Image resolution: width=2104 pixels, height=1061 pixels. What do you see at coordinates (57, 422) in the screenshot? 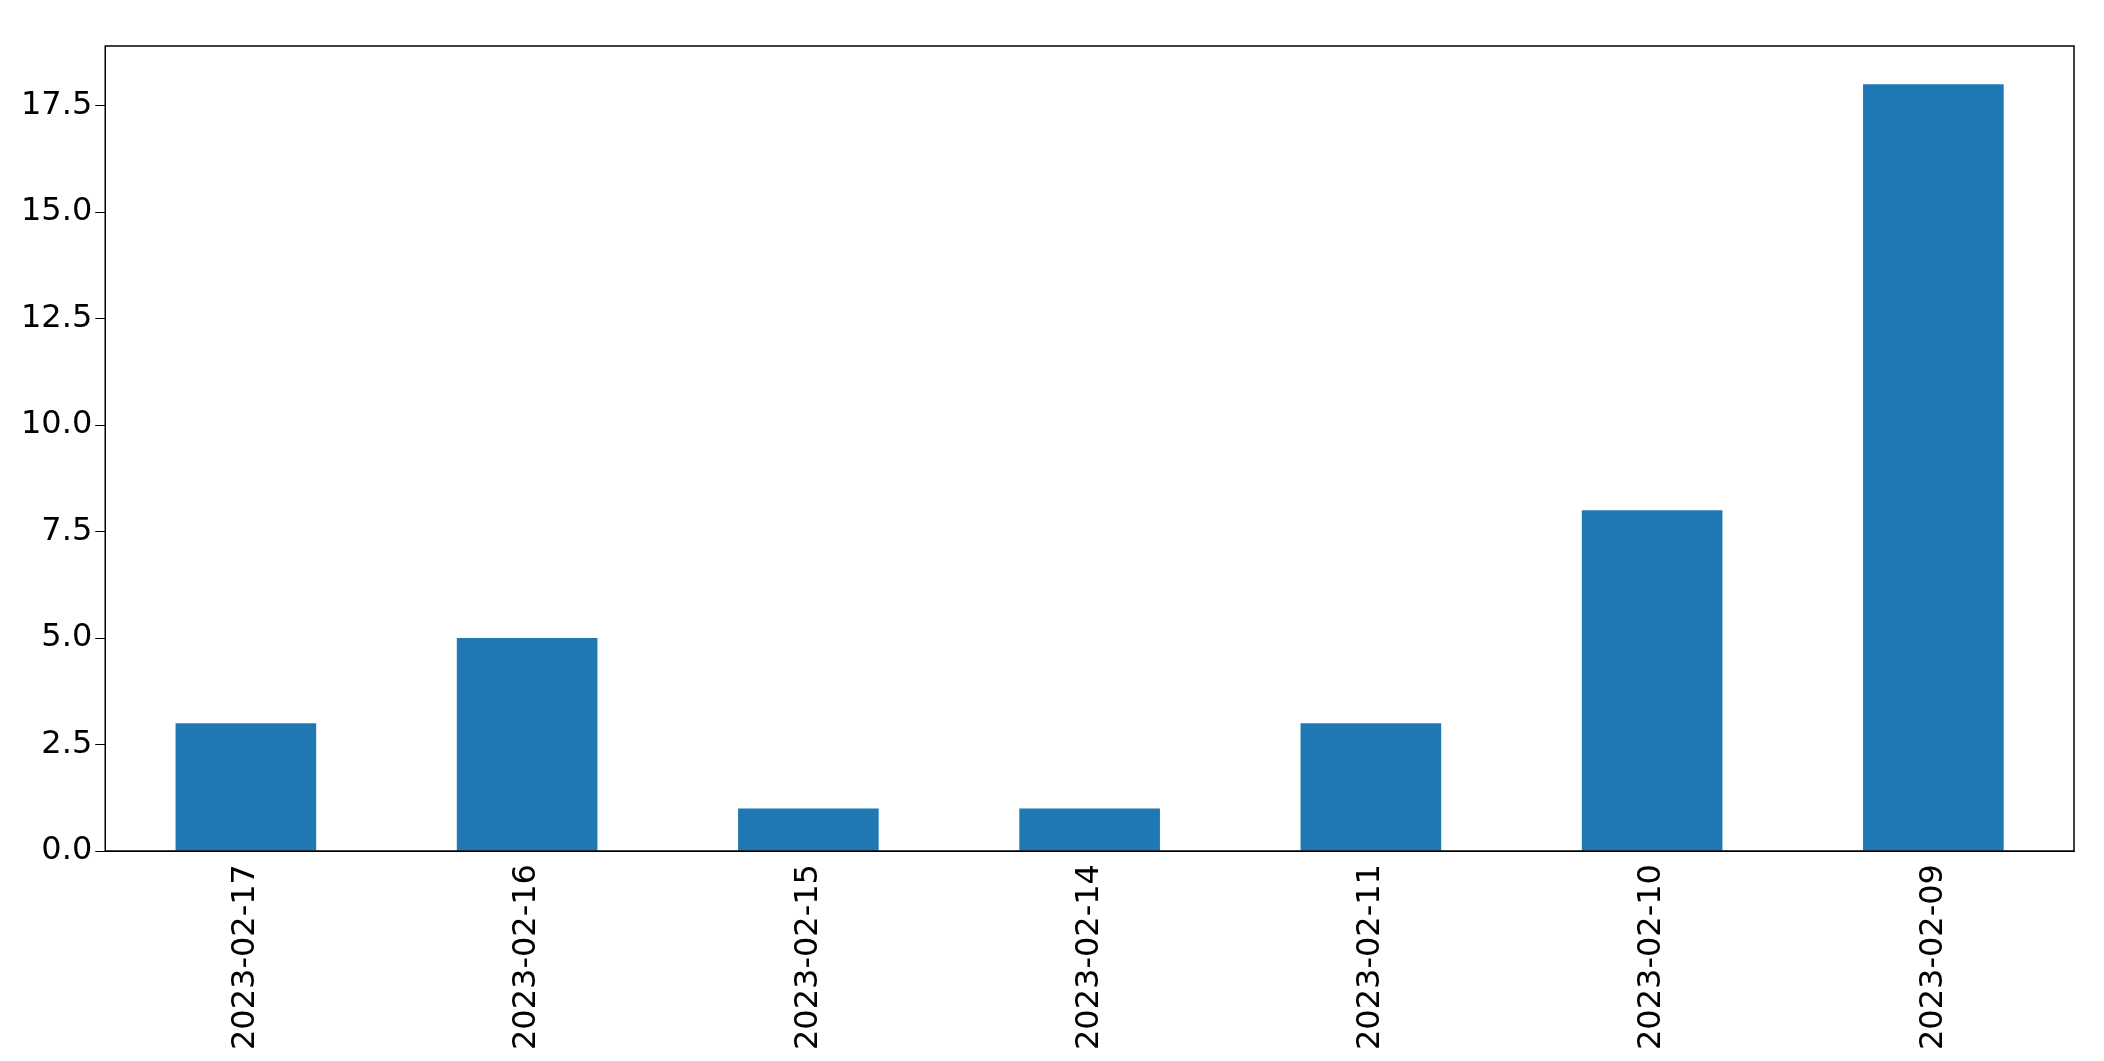
I see `y-tick-label: 10.0` at bounding box center [57, 422].